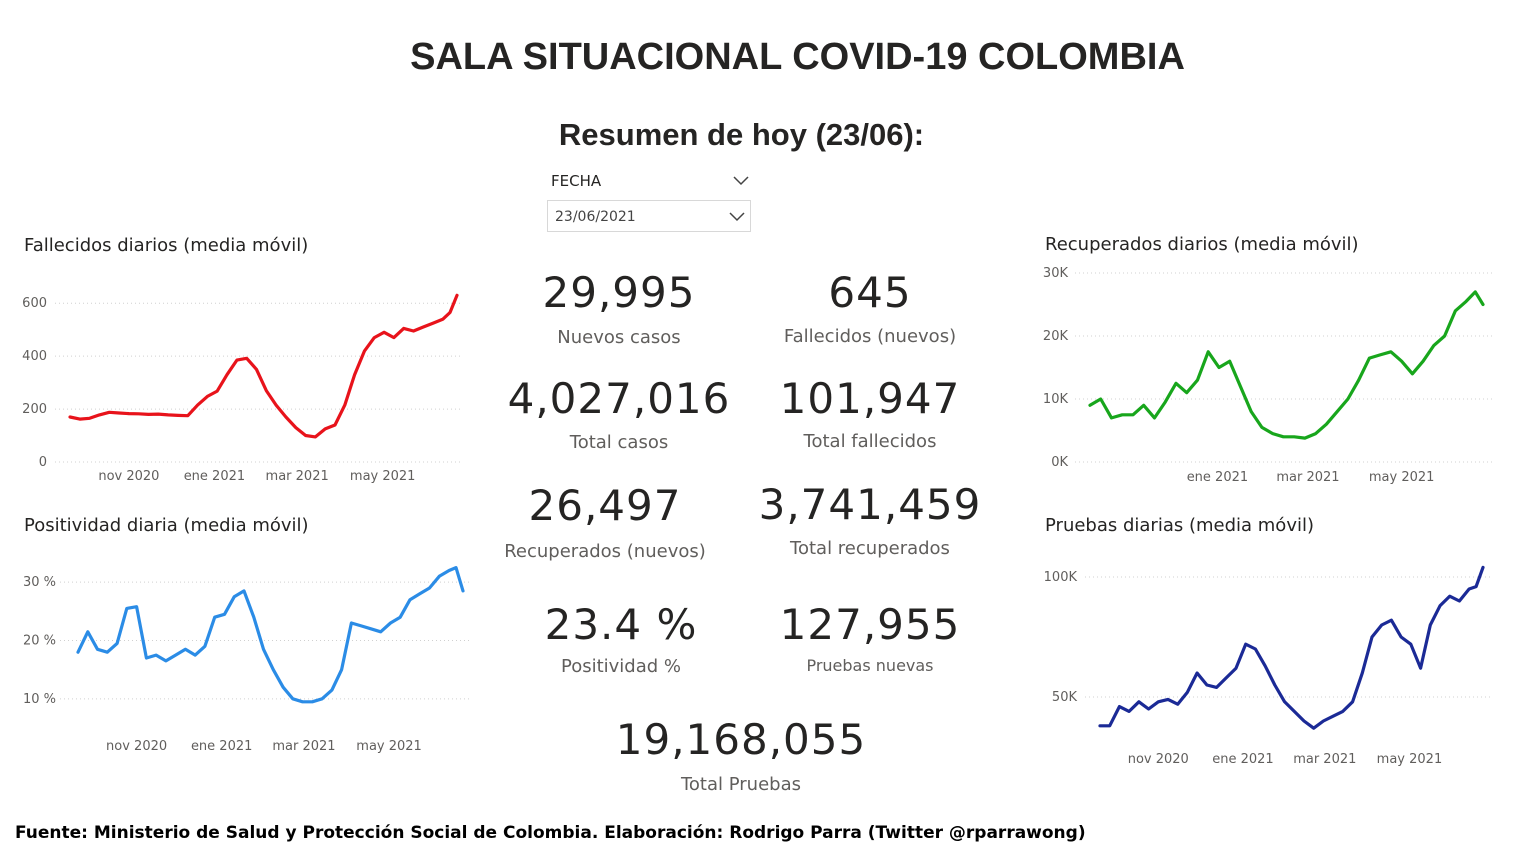 This screenshot has height=852, width=1521. I want to click on pruebas-xtick-label: may 2021, so click(1410, 759).